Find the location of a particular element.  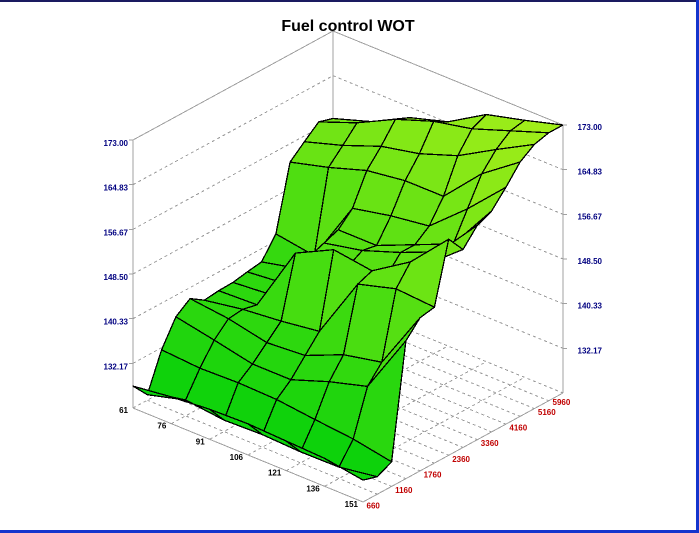

svg-text: 136 is located at coordinates (313, 488).